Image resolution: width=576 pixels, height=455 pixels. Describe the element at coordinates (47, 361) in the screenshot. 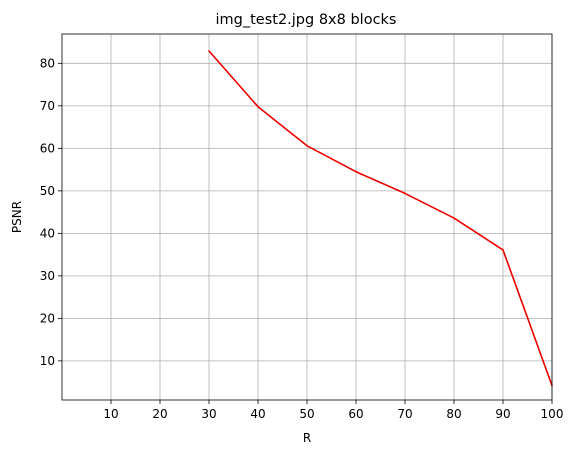

I see `y-tick-label: 10` at that location.